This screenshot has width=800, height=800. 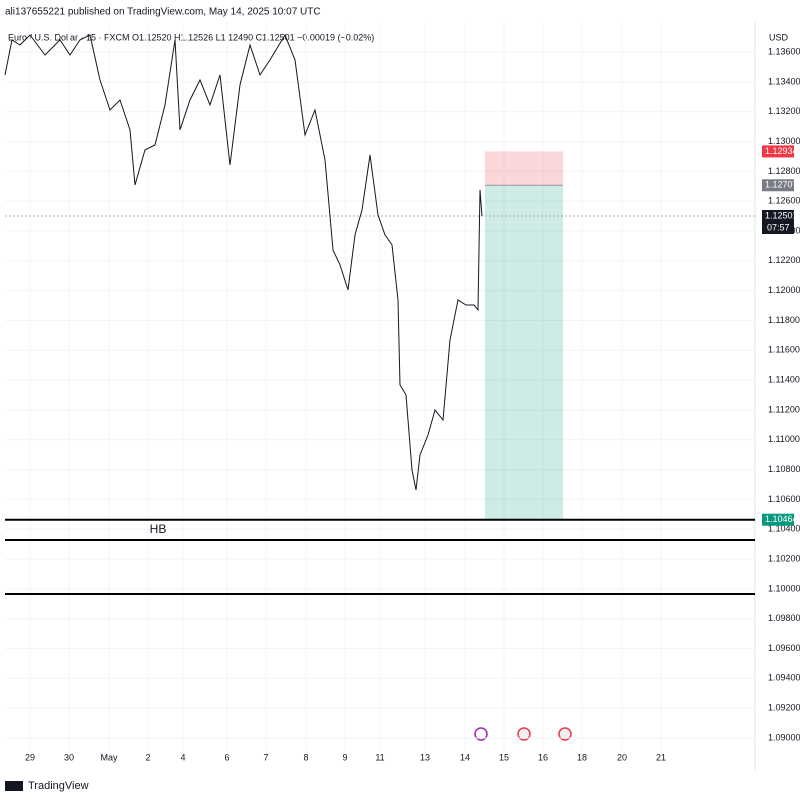 What do you see at coordinates (781, 519) in the screenshot?
I see `target-tag-label: 1.10464` at bounding box center [781, 519].